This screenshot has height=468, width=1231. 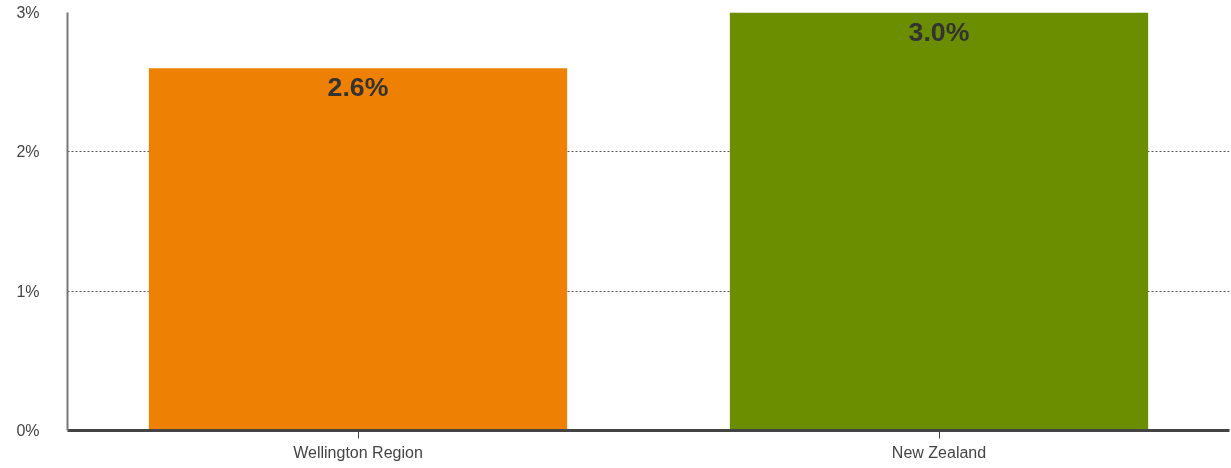 I want to click on data-label: 3.0%, so click(x=939, y=31).